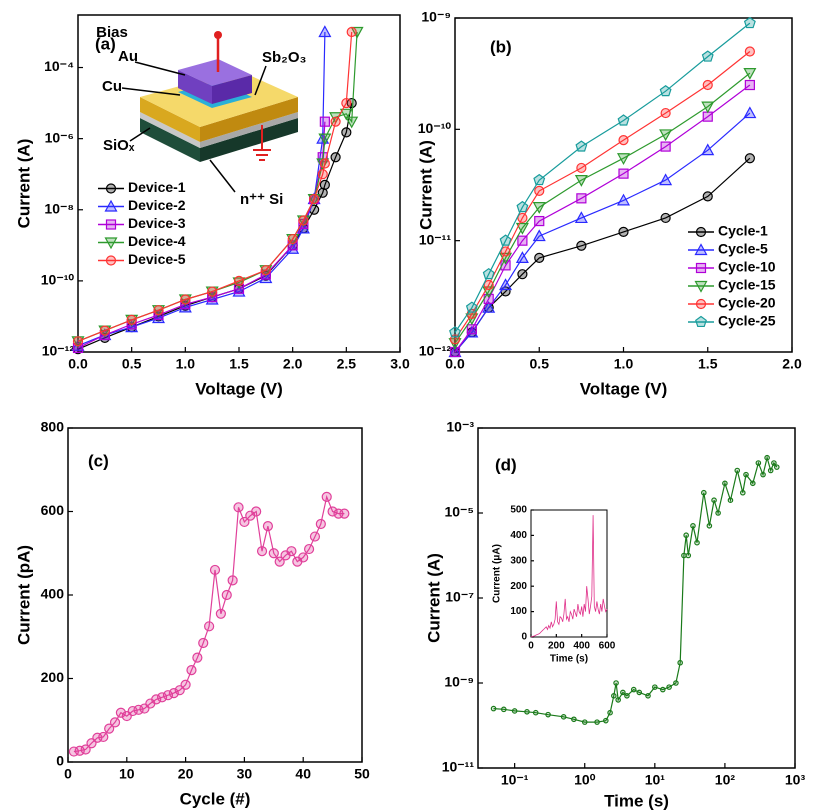 This screenshot has height=812, width=816. What do you see at coordinates (23, 595) in the screenshot?
I see `y-axis-label: Current (pA)` at bounding box center [23, 595].